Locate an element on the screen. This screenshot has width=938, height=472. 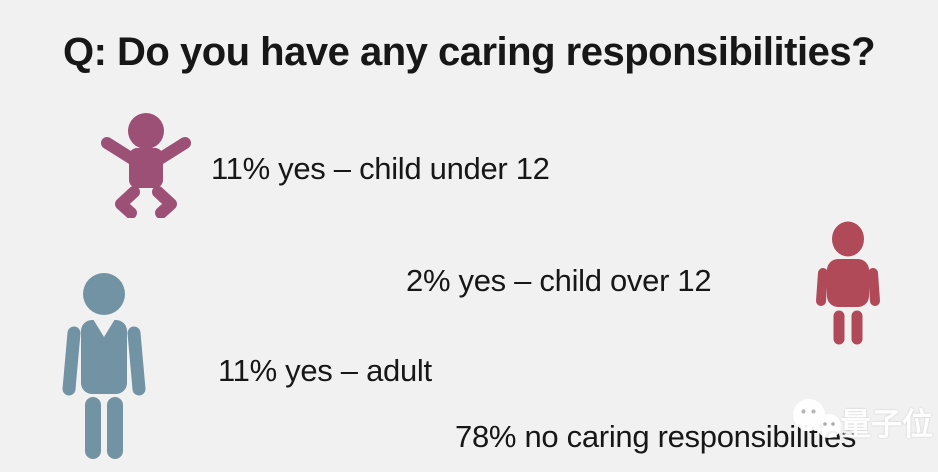
watermark: 量子位 is located at coordinates (861, 421).